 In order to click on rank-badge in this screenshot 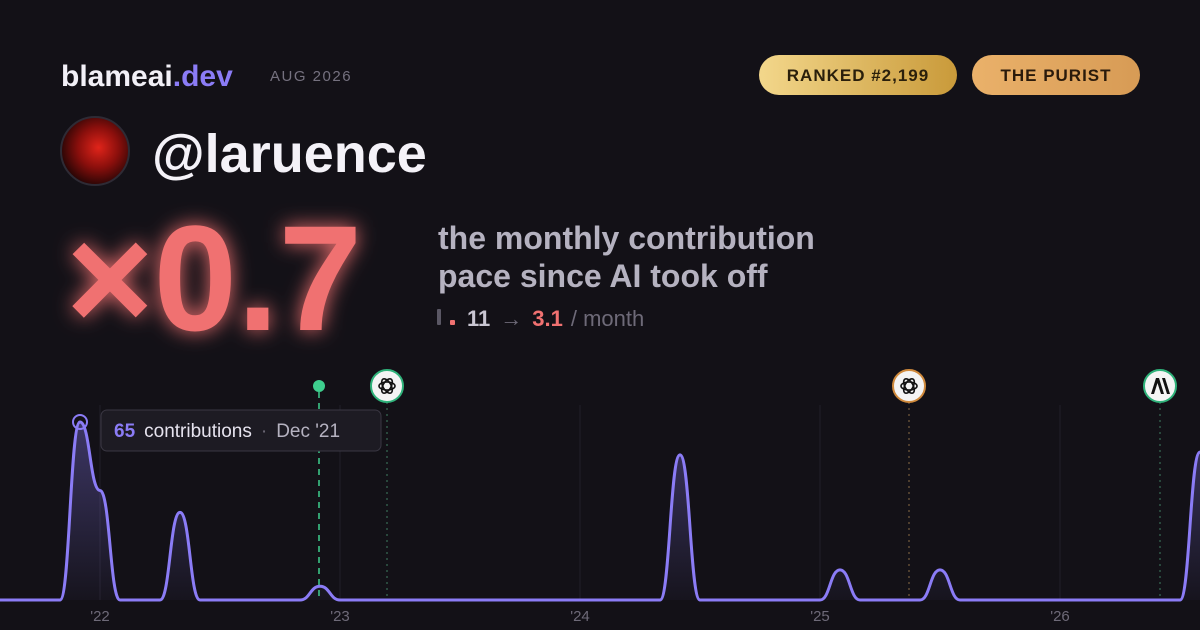, I will do `click(858, 75)`.